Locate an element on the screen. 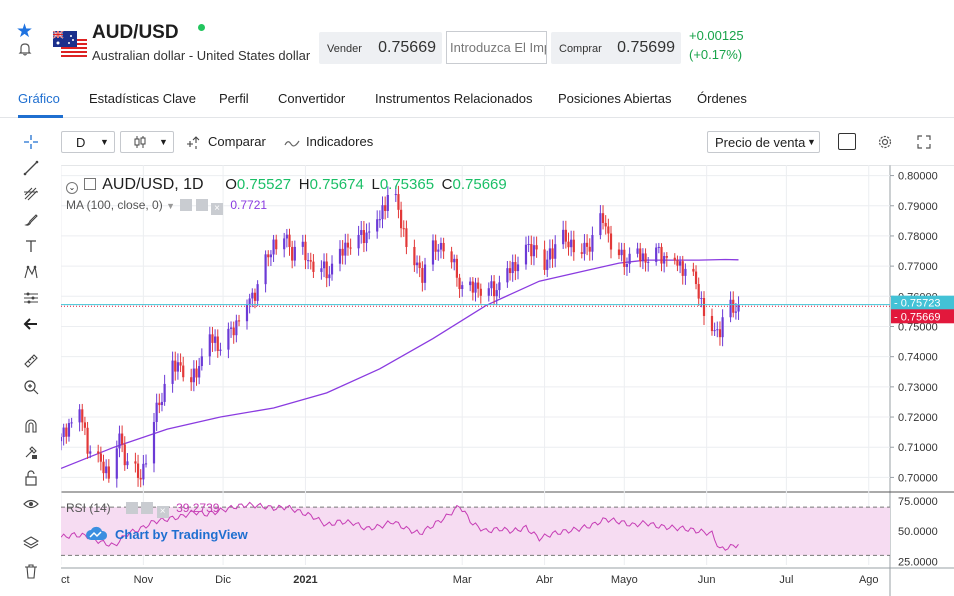 This screenshot has height=596, width=954. legend-l-label: L is located at coordinates (375, 184).